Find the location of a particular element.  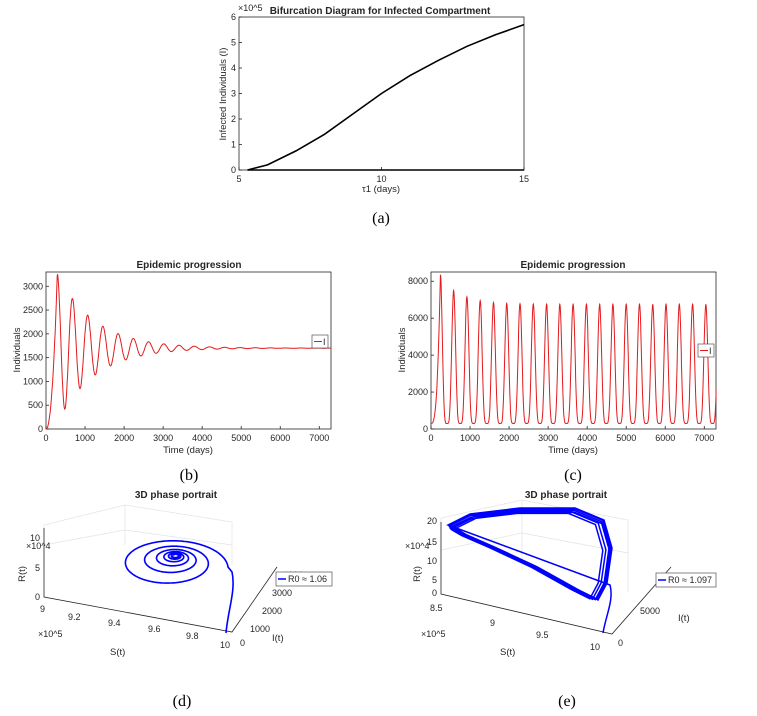

panel-e-z-tick: 0 is located at coordinates (434, 593).